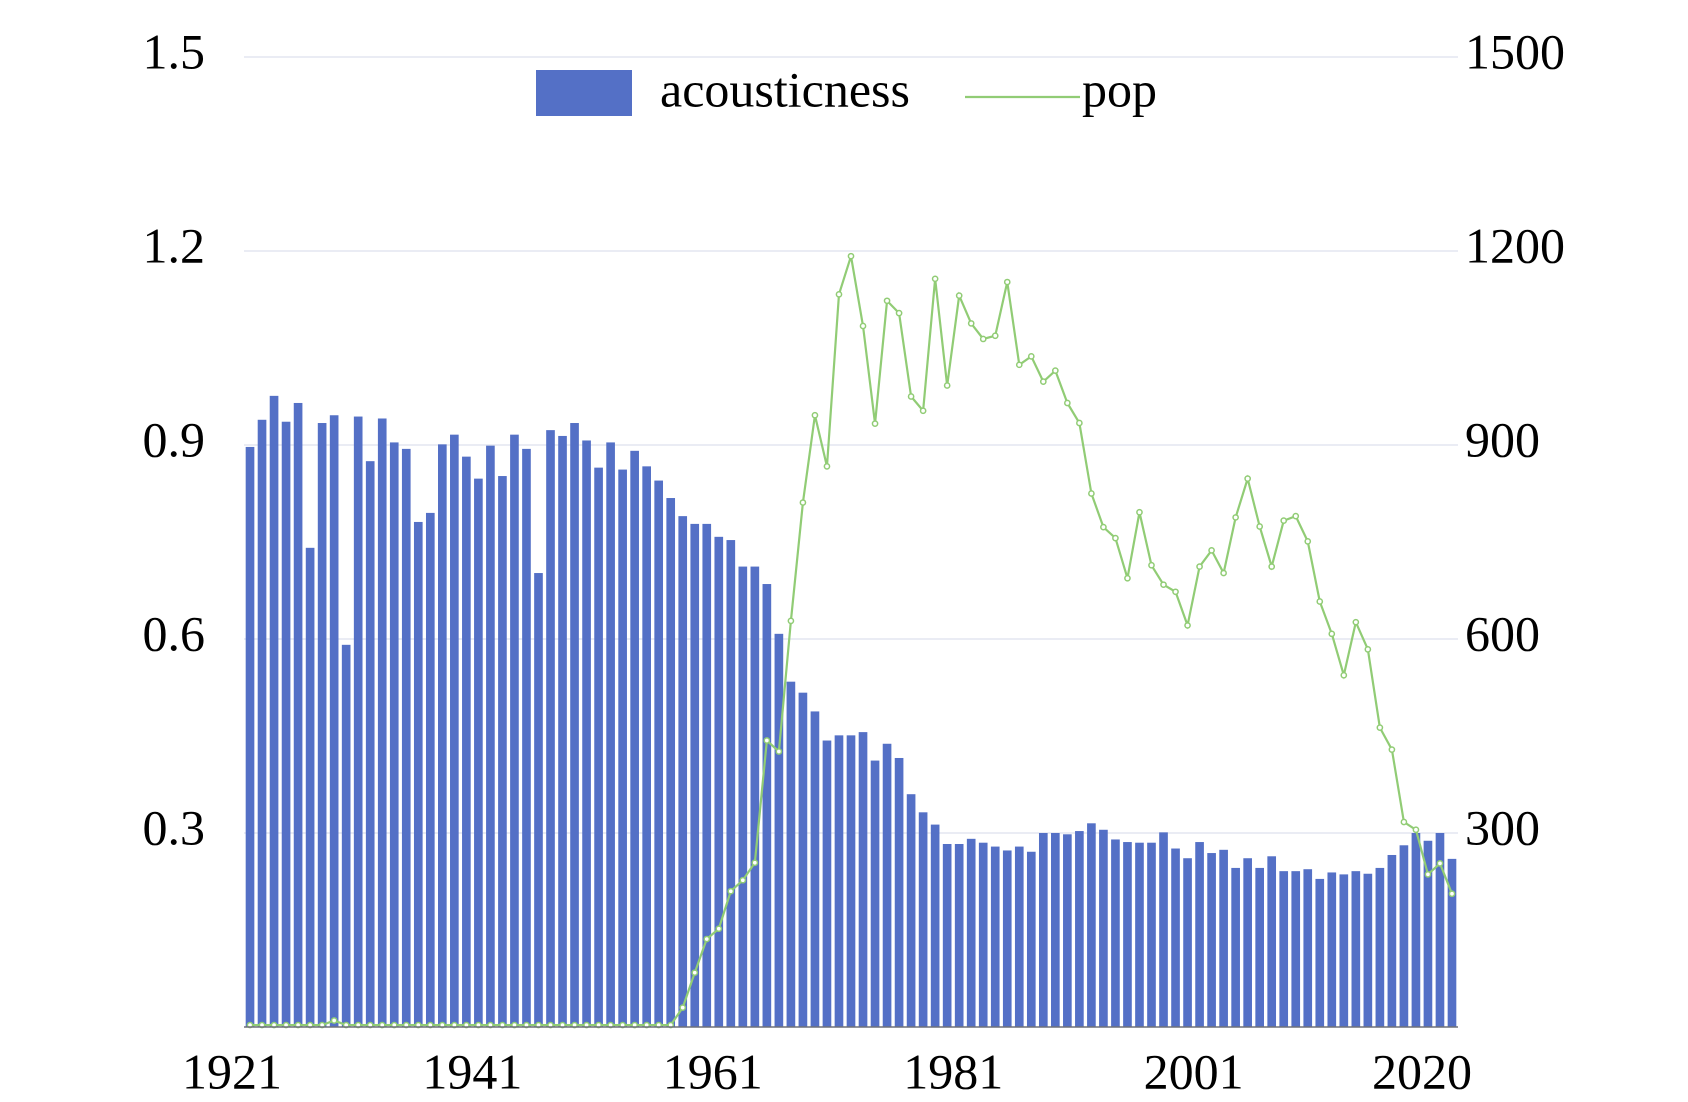 Image resolution: width=1688 pixels, height=1102 pixels. Describe the element at coordinates (1502, 633) in the screenshot. I see `y2-tick-label: 600` at that location.